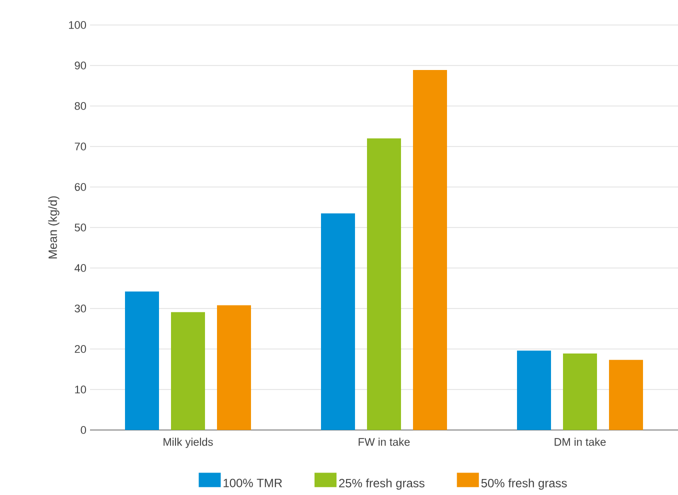  I want to click on y-tick-label: 90, so click(80, 66).